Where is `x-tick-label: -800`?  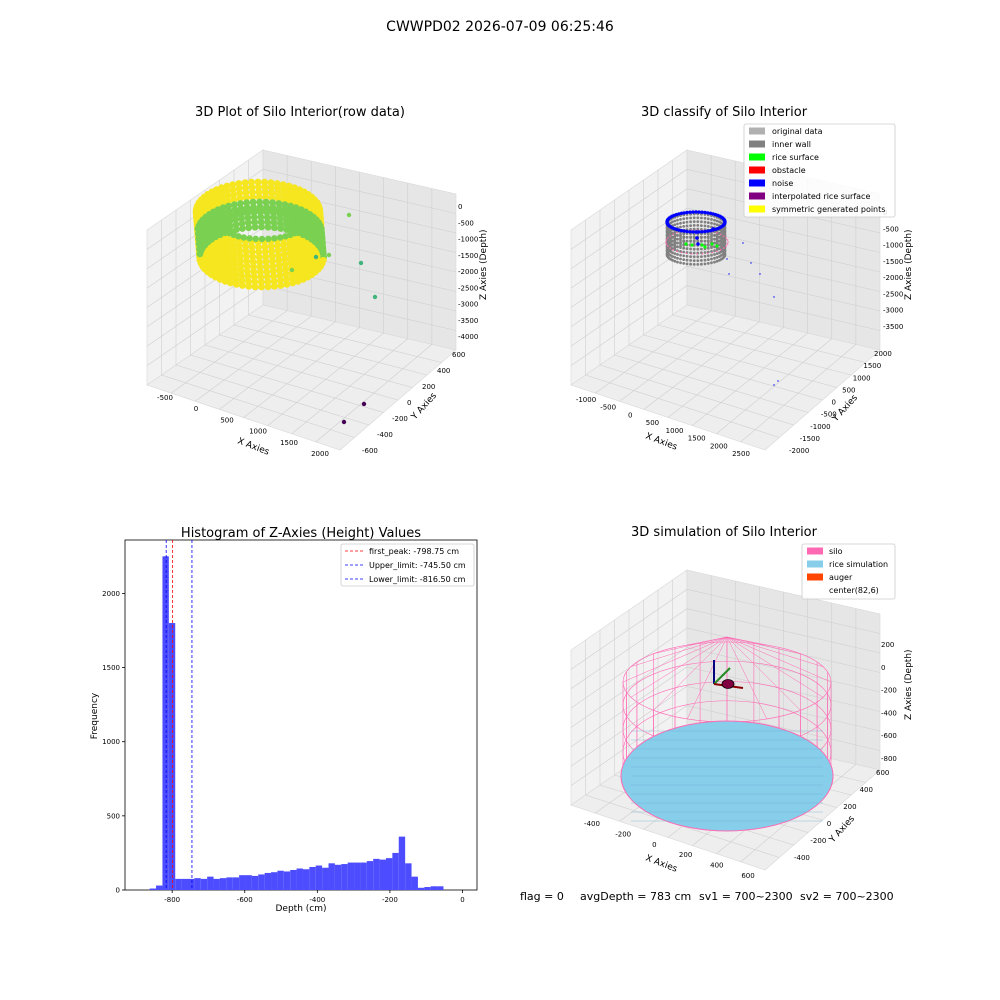
x-tick-label: -800 is located at coordinates (172, 900).